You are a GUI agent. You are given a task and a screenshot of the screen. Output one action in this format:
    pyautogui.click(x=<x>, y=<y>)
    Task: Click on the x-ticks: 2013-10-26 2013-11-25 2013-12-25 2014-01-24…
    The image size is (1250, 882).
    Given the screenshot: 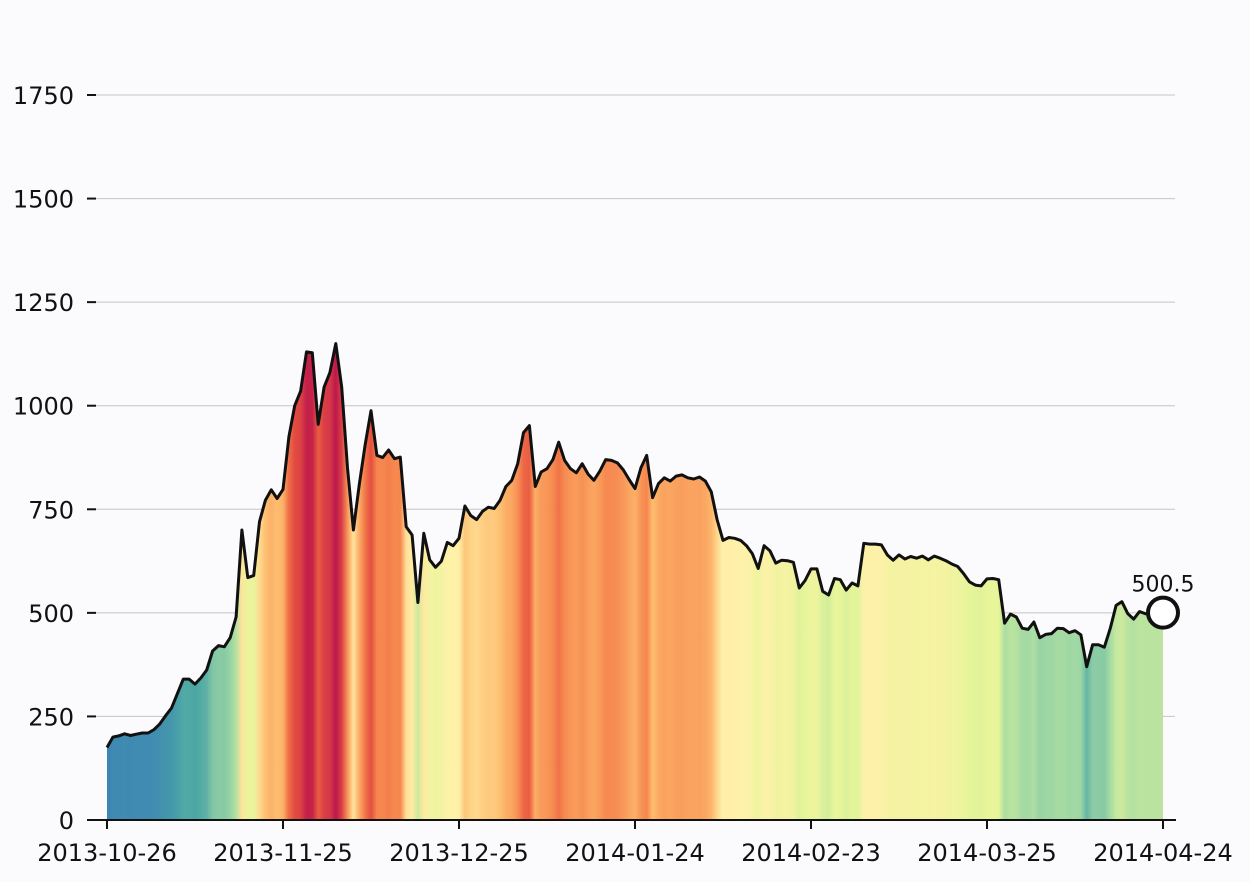 What is the action you would take?
    pyautogui.click(x=635, y=843)
    